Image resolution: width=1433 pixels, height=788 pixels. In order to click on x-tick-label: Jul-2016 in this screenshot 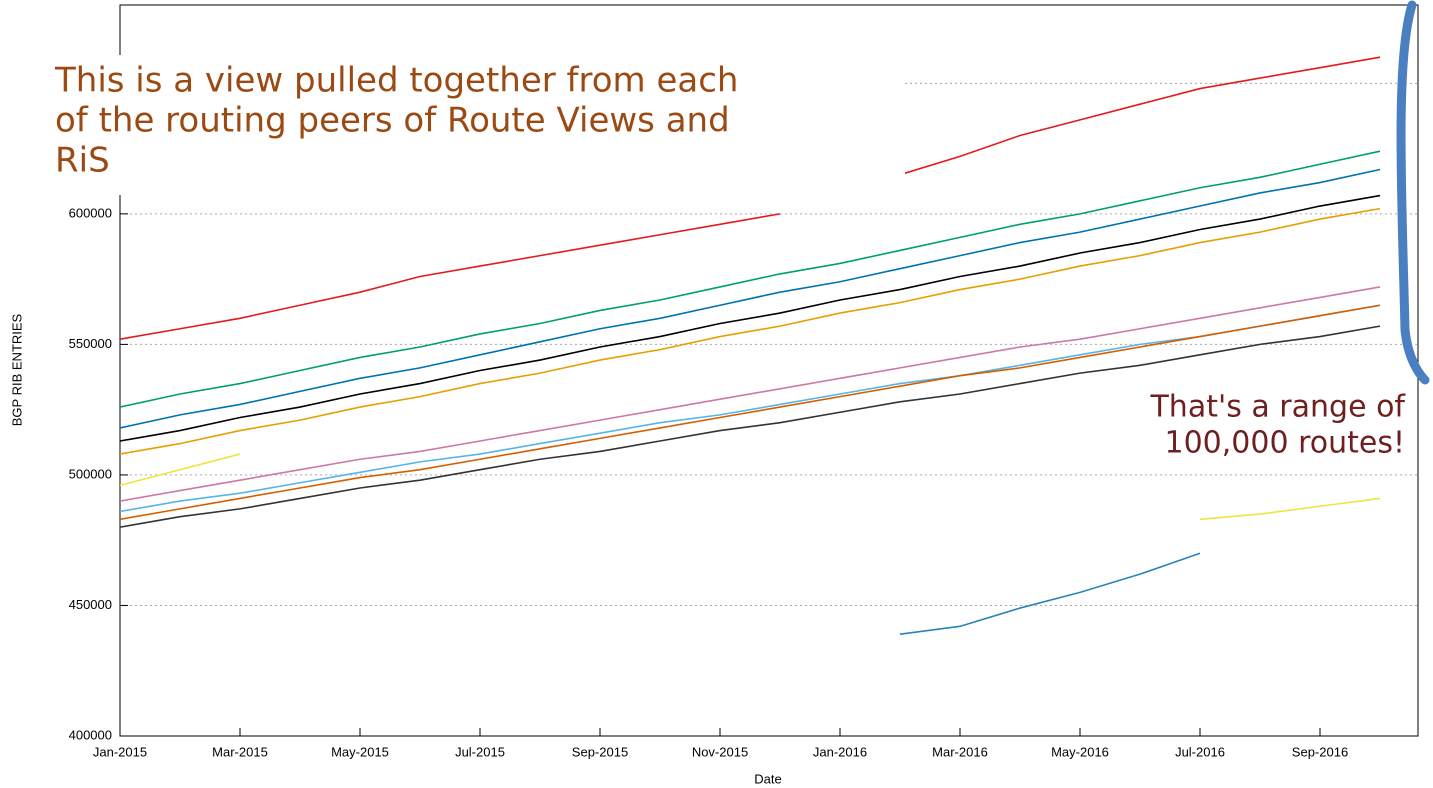, I will do `click(1200, 751)`.